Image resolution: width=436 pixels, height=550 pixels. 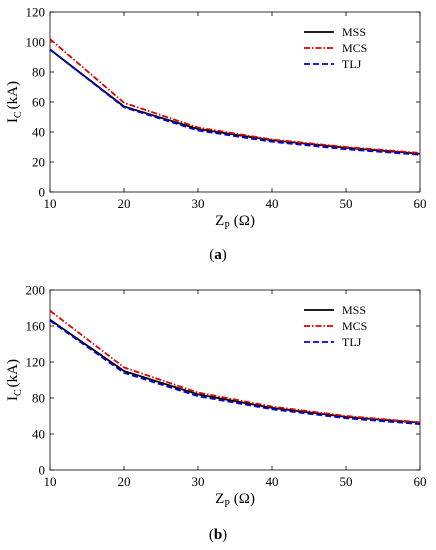 I want to click on y-tick-label-a: 20, so click(x=38, y=162).